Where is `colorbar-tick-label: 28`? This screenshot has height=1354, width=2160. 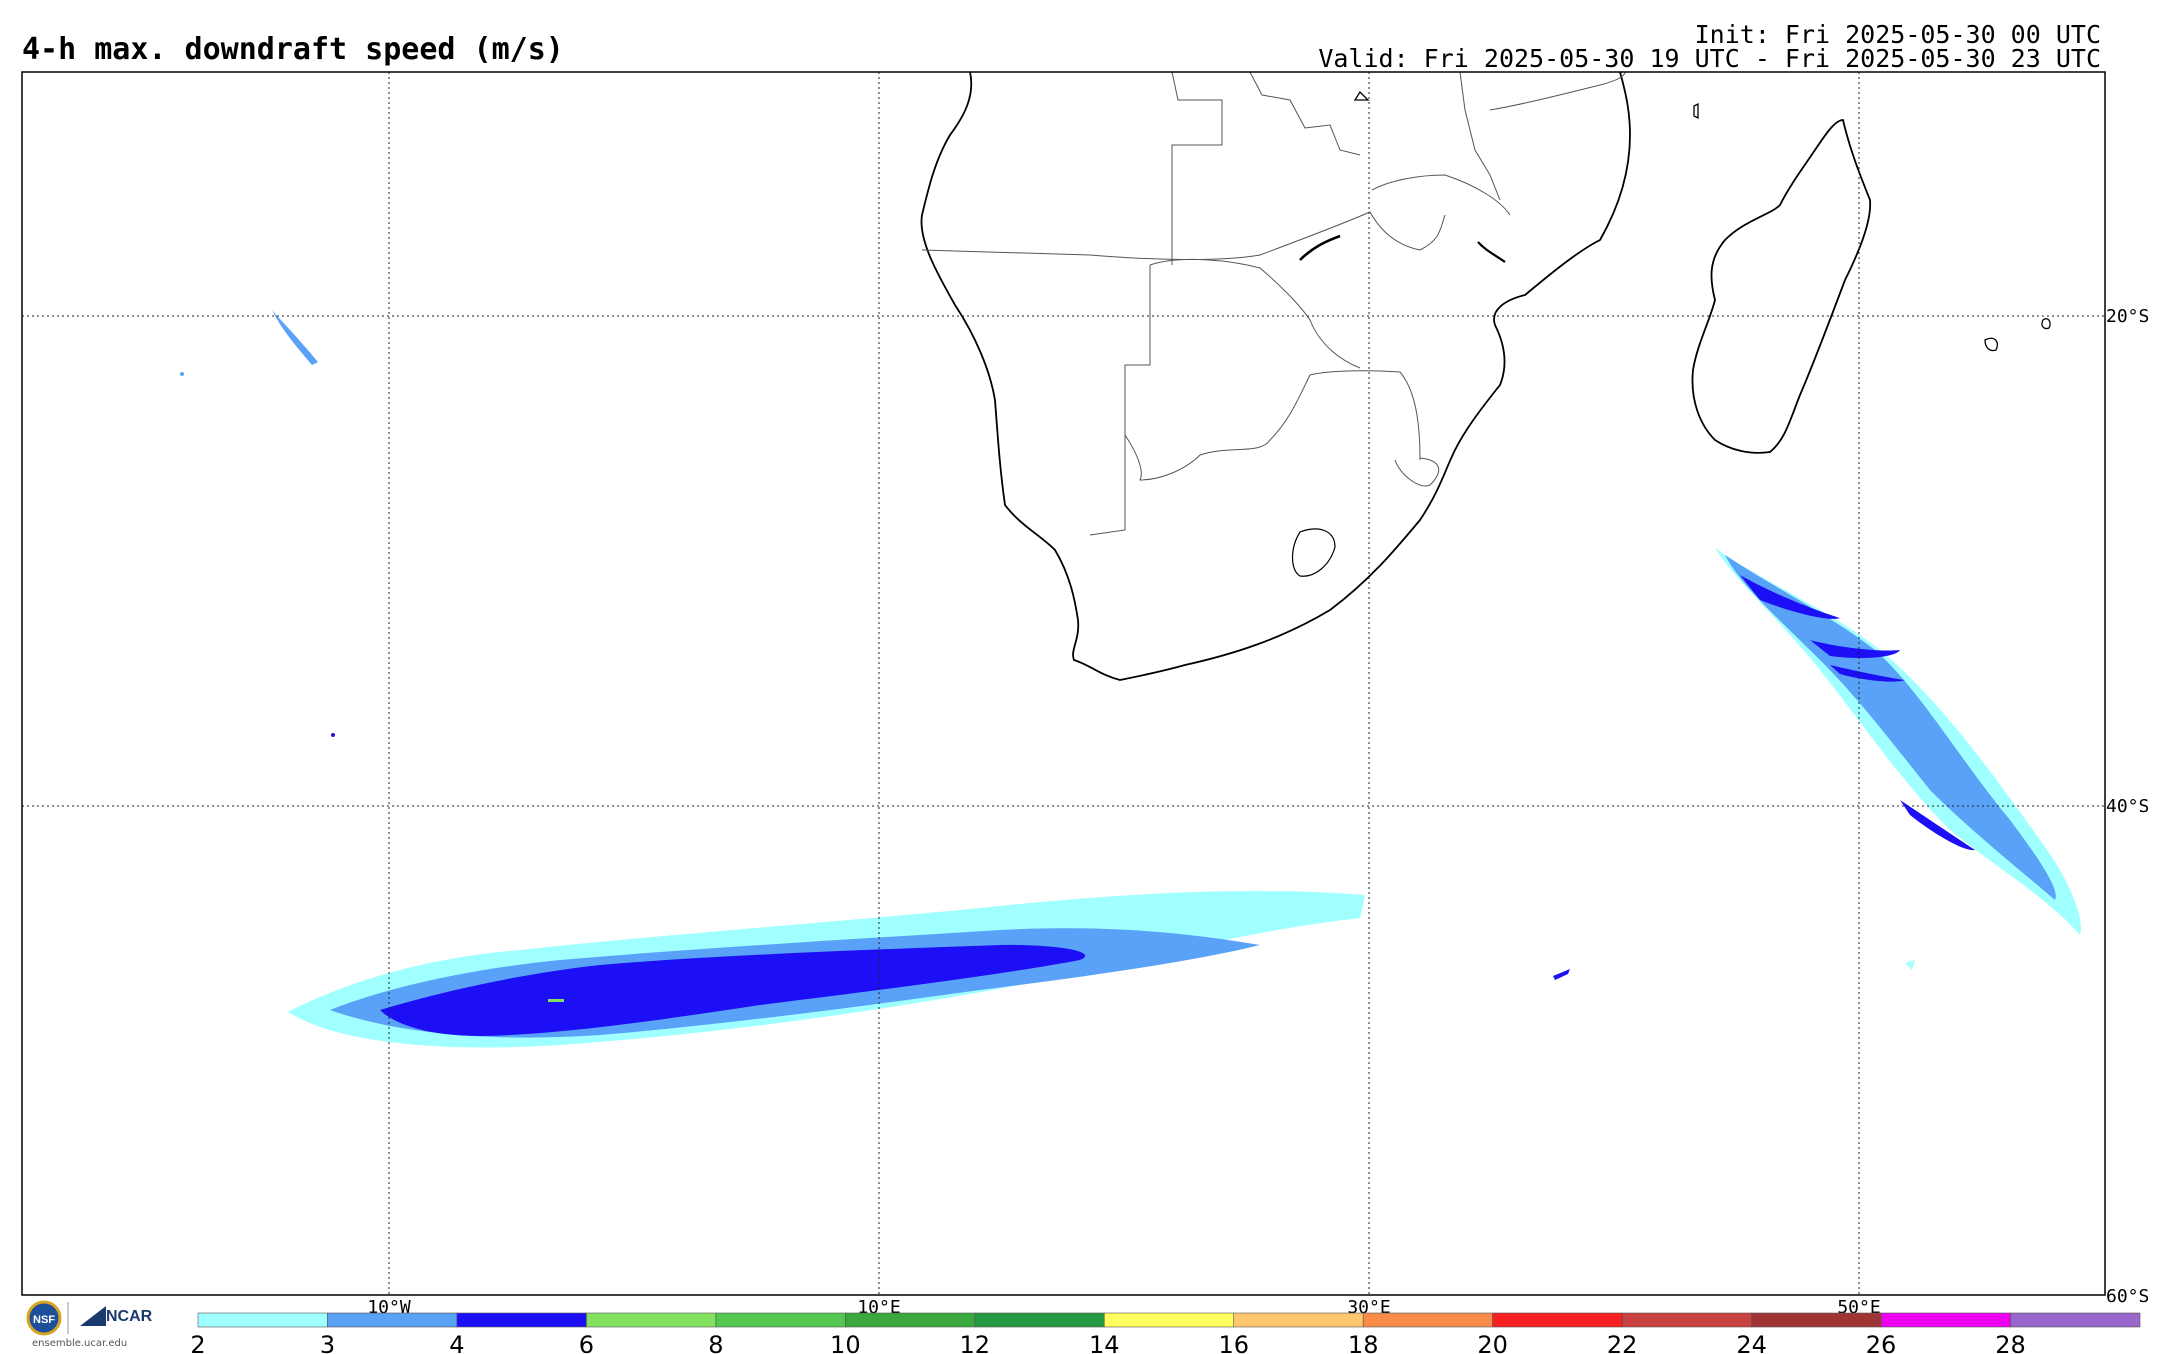 colorbar-tick-label: 28 is located at coordinates (2010, 1342).